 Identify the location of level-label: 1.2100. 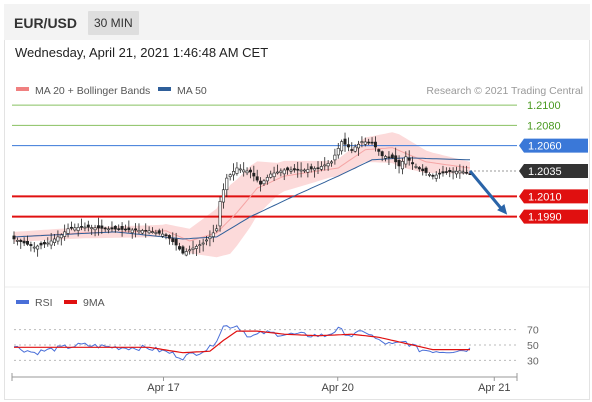
(544, 106).